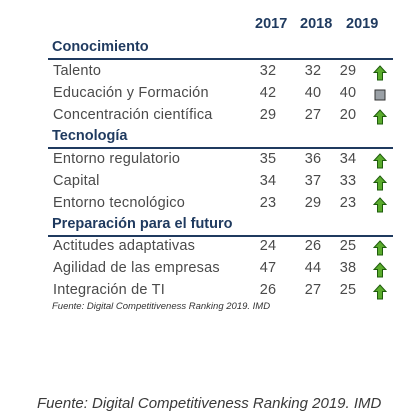 This screenshot has width=413, height=419. I want to click on value-2019: 23, so click(348, 203).